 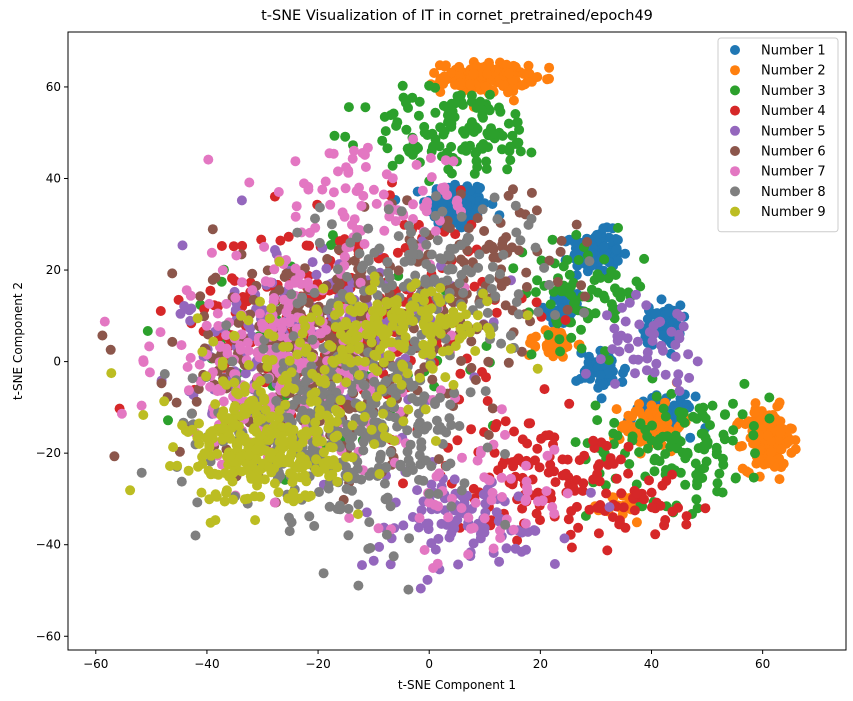 I want to click on x-tick-label: 60, so click(x=762, y=664).